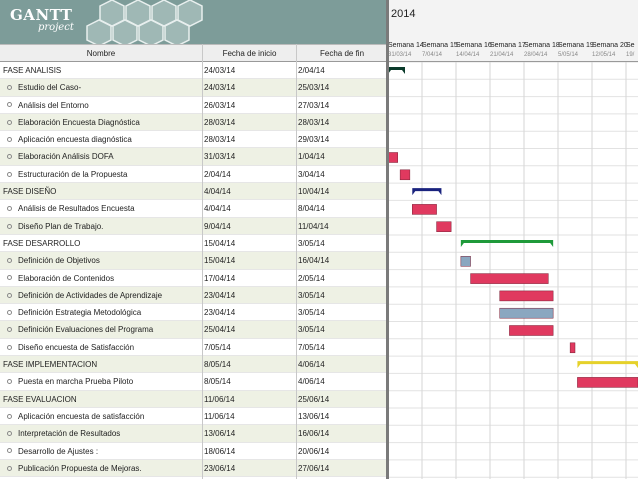  Describe the element at coordinates (220, 451) in the screenshot. I see `task-start-date: 18/06/14` at that location.